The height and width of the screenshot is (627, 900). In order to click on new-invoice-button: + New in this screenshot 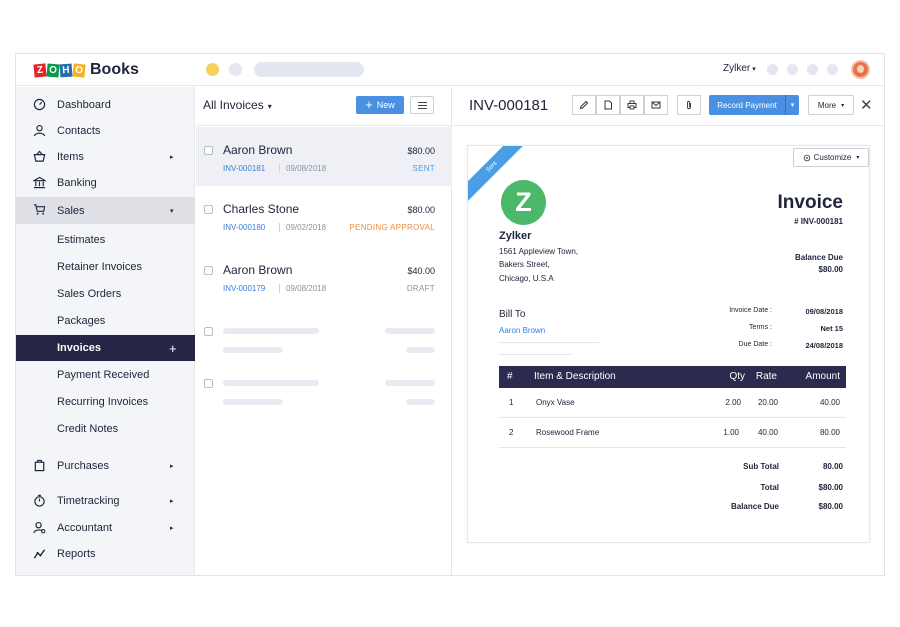, I will do `click(380, 105)`.